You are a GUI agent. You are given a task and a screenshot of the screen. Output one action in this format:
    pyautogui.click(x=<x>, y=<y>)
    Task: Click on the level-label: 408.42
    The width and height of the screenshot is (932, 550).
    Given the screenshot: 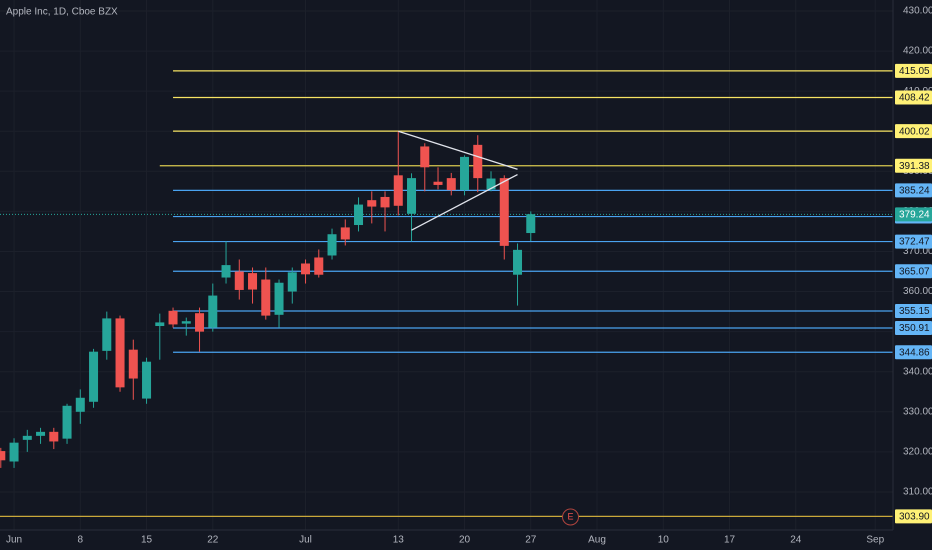 What is the action you would take?
    pyautogui.click(x=914, y=98)
    